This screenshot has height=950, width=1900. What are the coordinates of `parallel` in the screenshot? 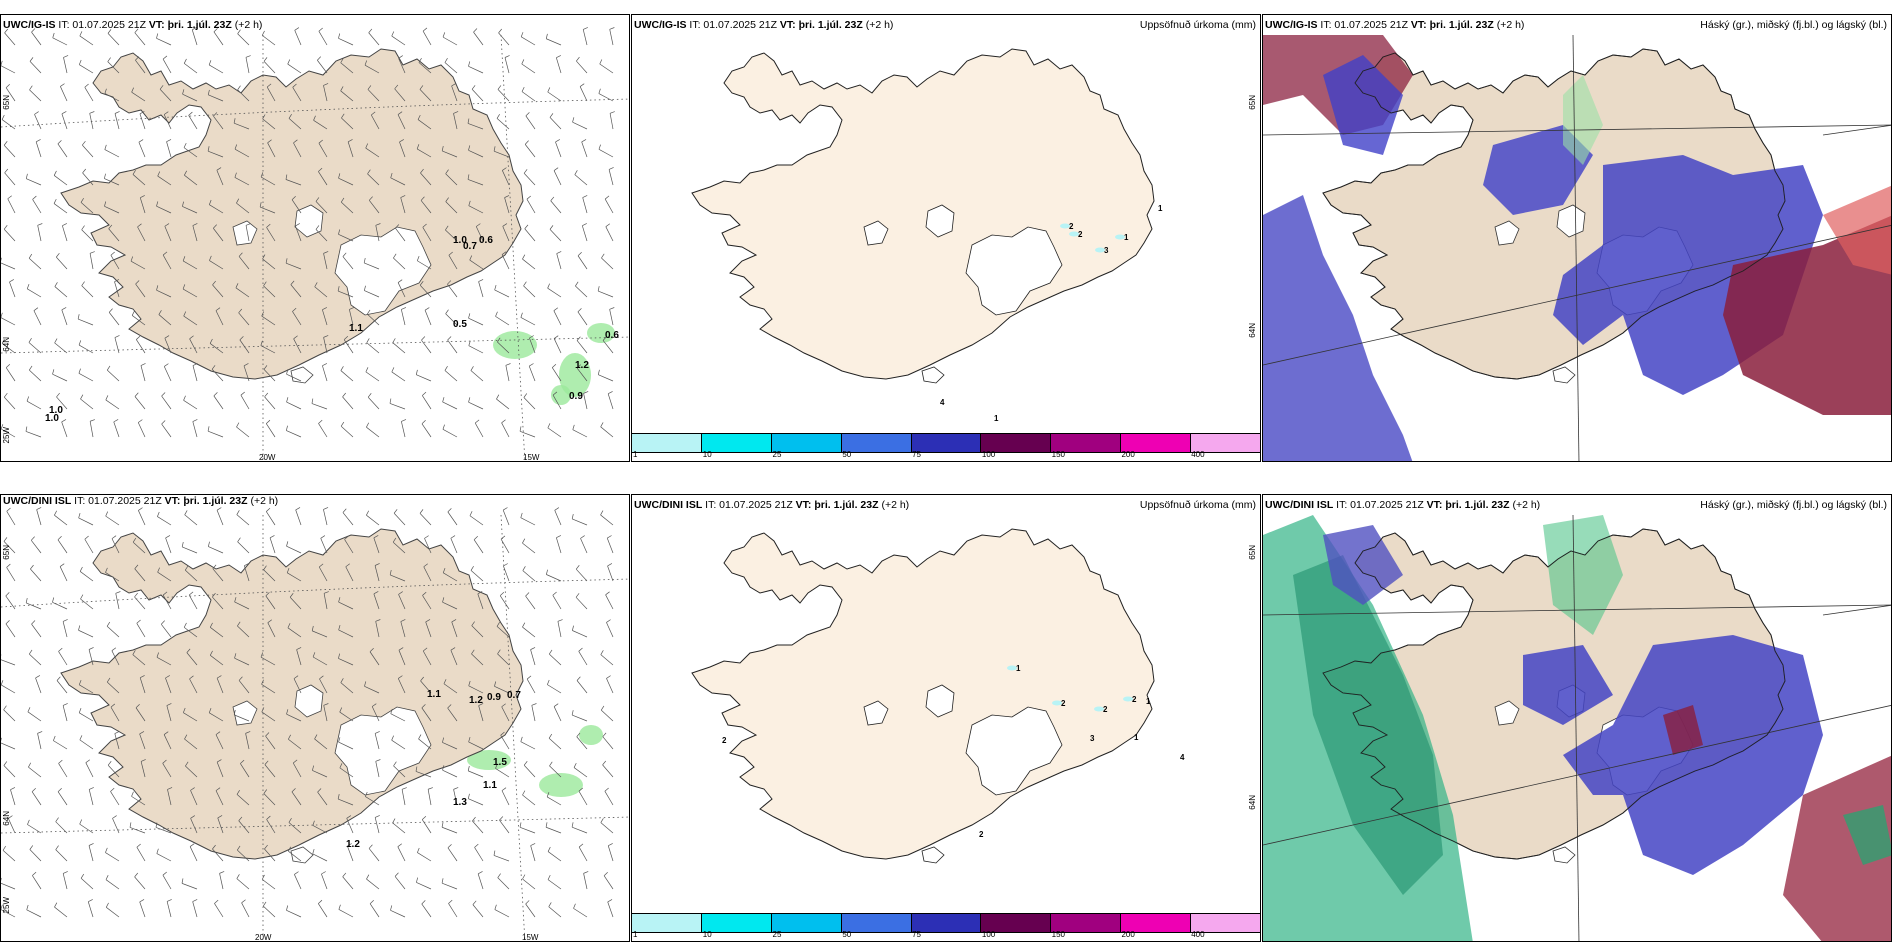 It's located at (1577, 775).